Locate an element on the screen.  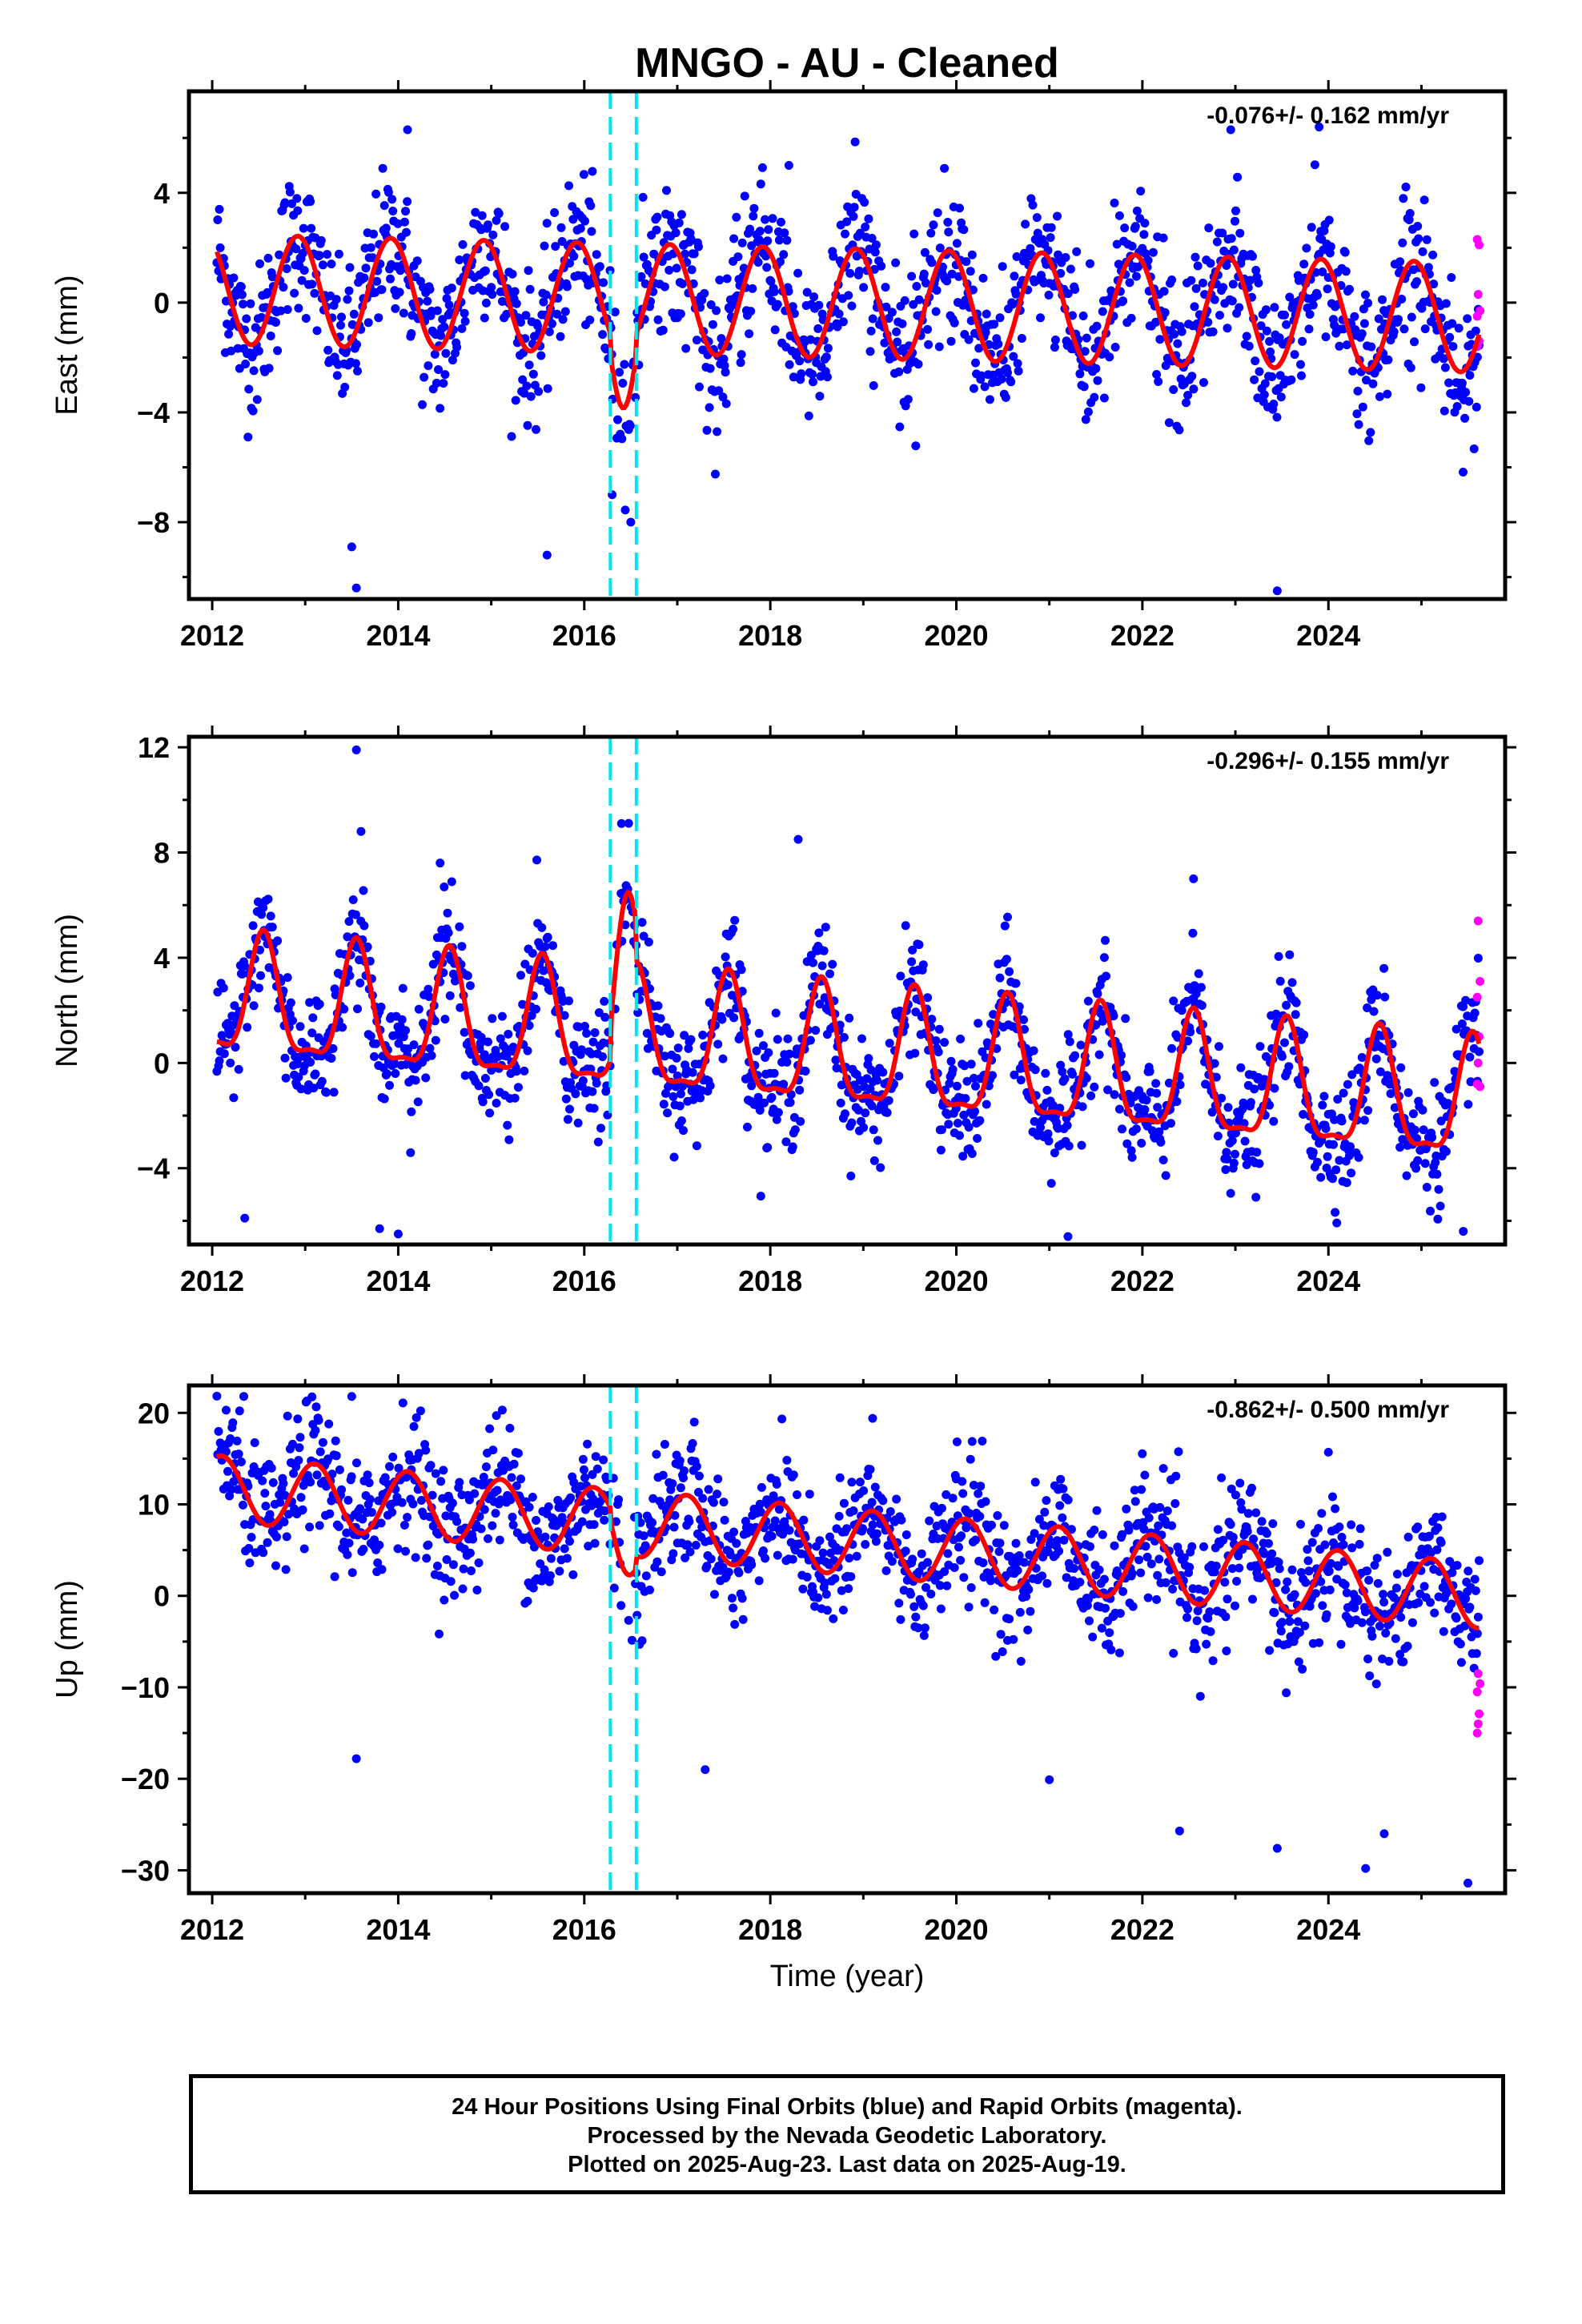
model-fit-line is located at coordinates (847, 1542).